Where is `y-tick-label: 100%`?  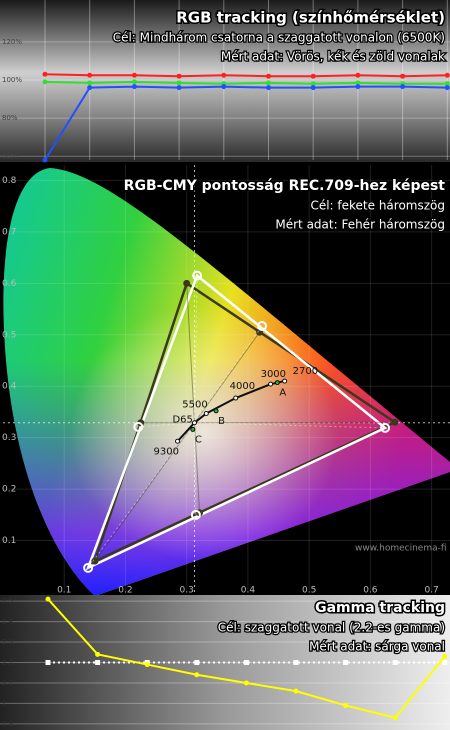 y-tick-label: 100% is located at coordinates (12, 80).